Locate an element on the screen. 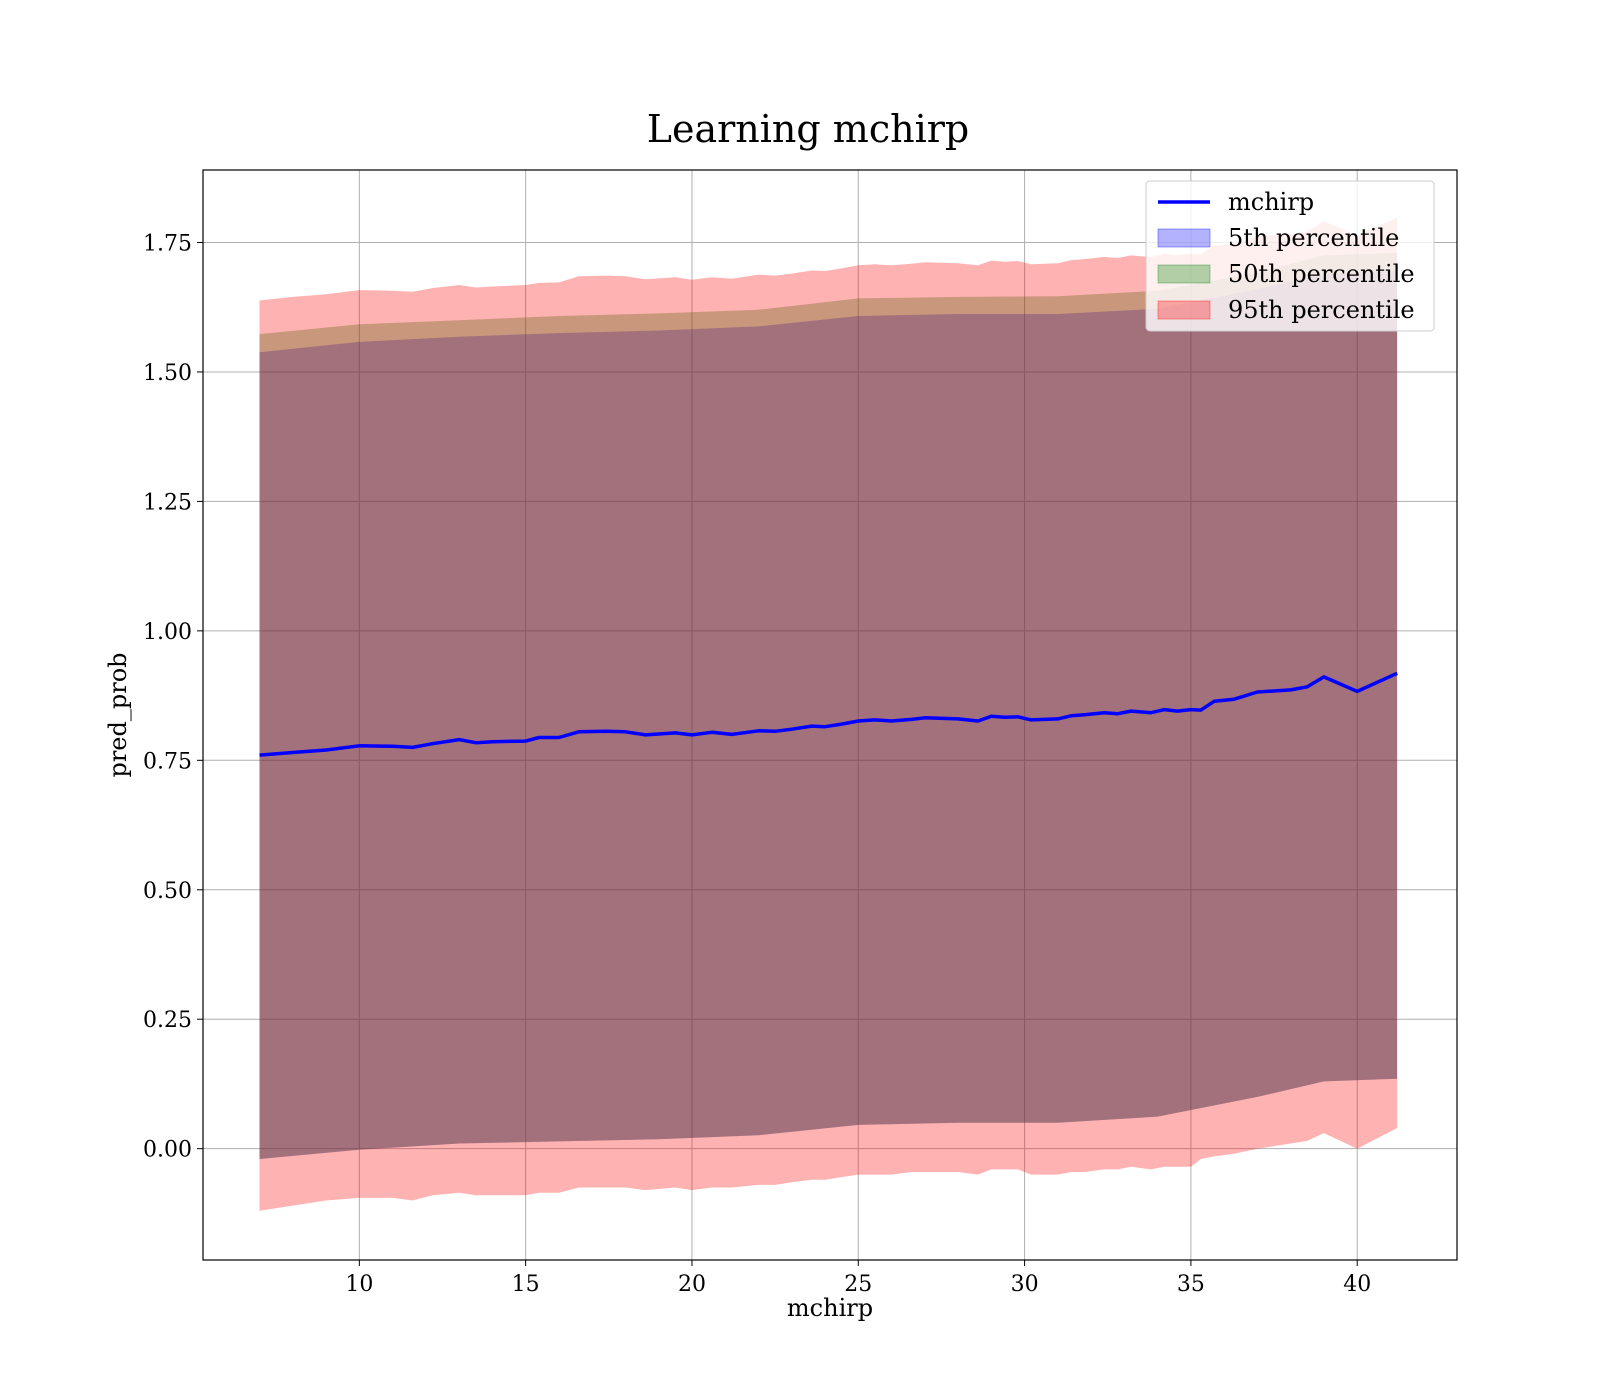 The height and width of the screenshot is (1400, 1600). x-tick-label: 40 is located at coordinates (1357, 1284).